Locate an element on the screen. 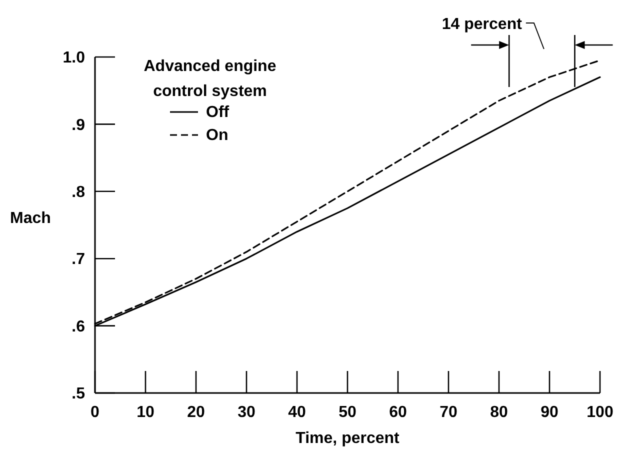  x-tick-label: 30 is located at coordinates (247, 412).